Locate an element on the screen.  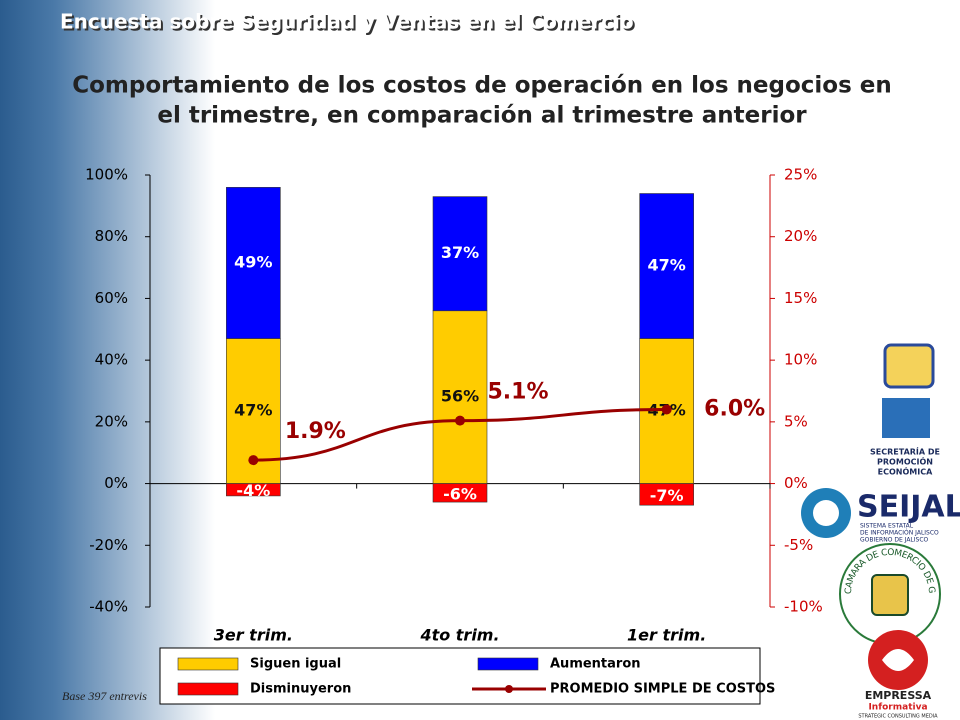
logo-text: SISTEMA ESTATAL is located at coordinates (887, 526).